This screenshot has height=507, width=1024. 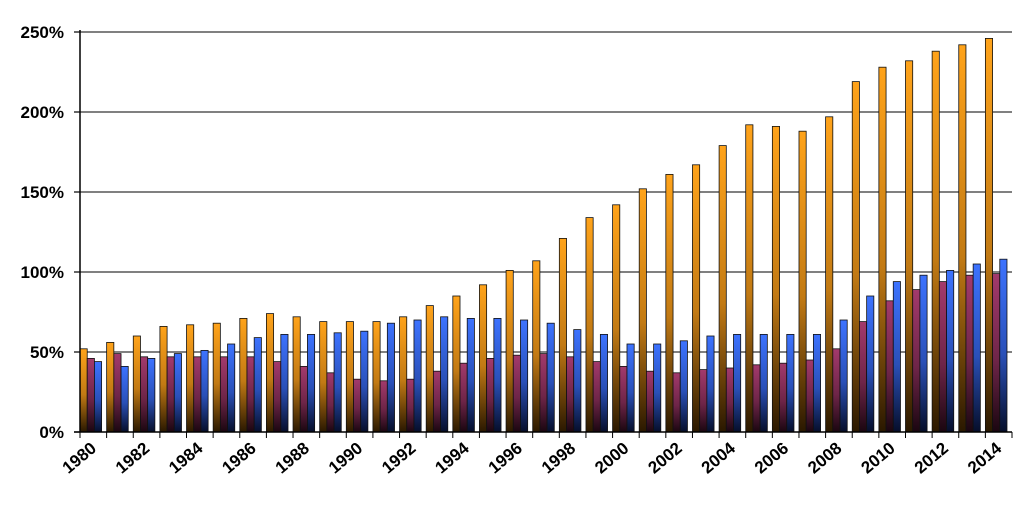 I want to click on bar-series-1-1981, so click(x=110, y=387).